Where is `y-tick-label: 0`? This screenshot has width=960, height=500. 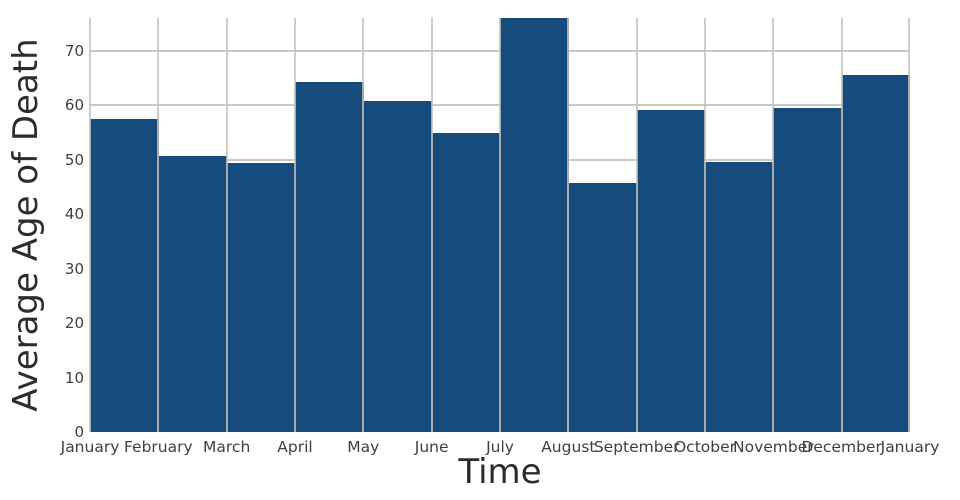 y-tick-label: 0 is located at coordinates (79, 432).